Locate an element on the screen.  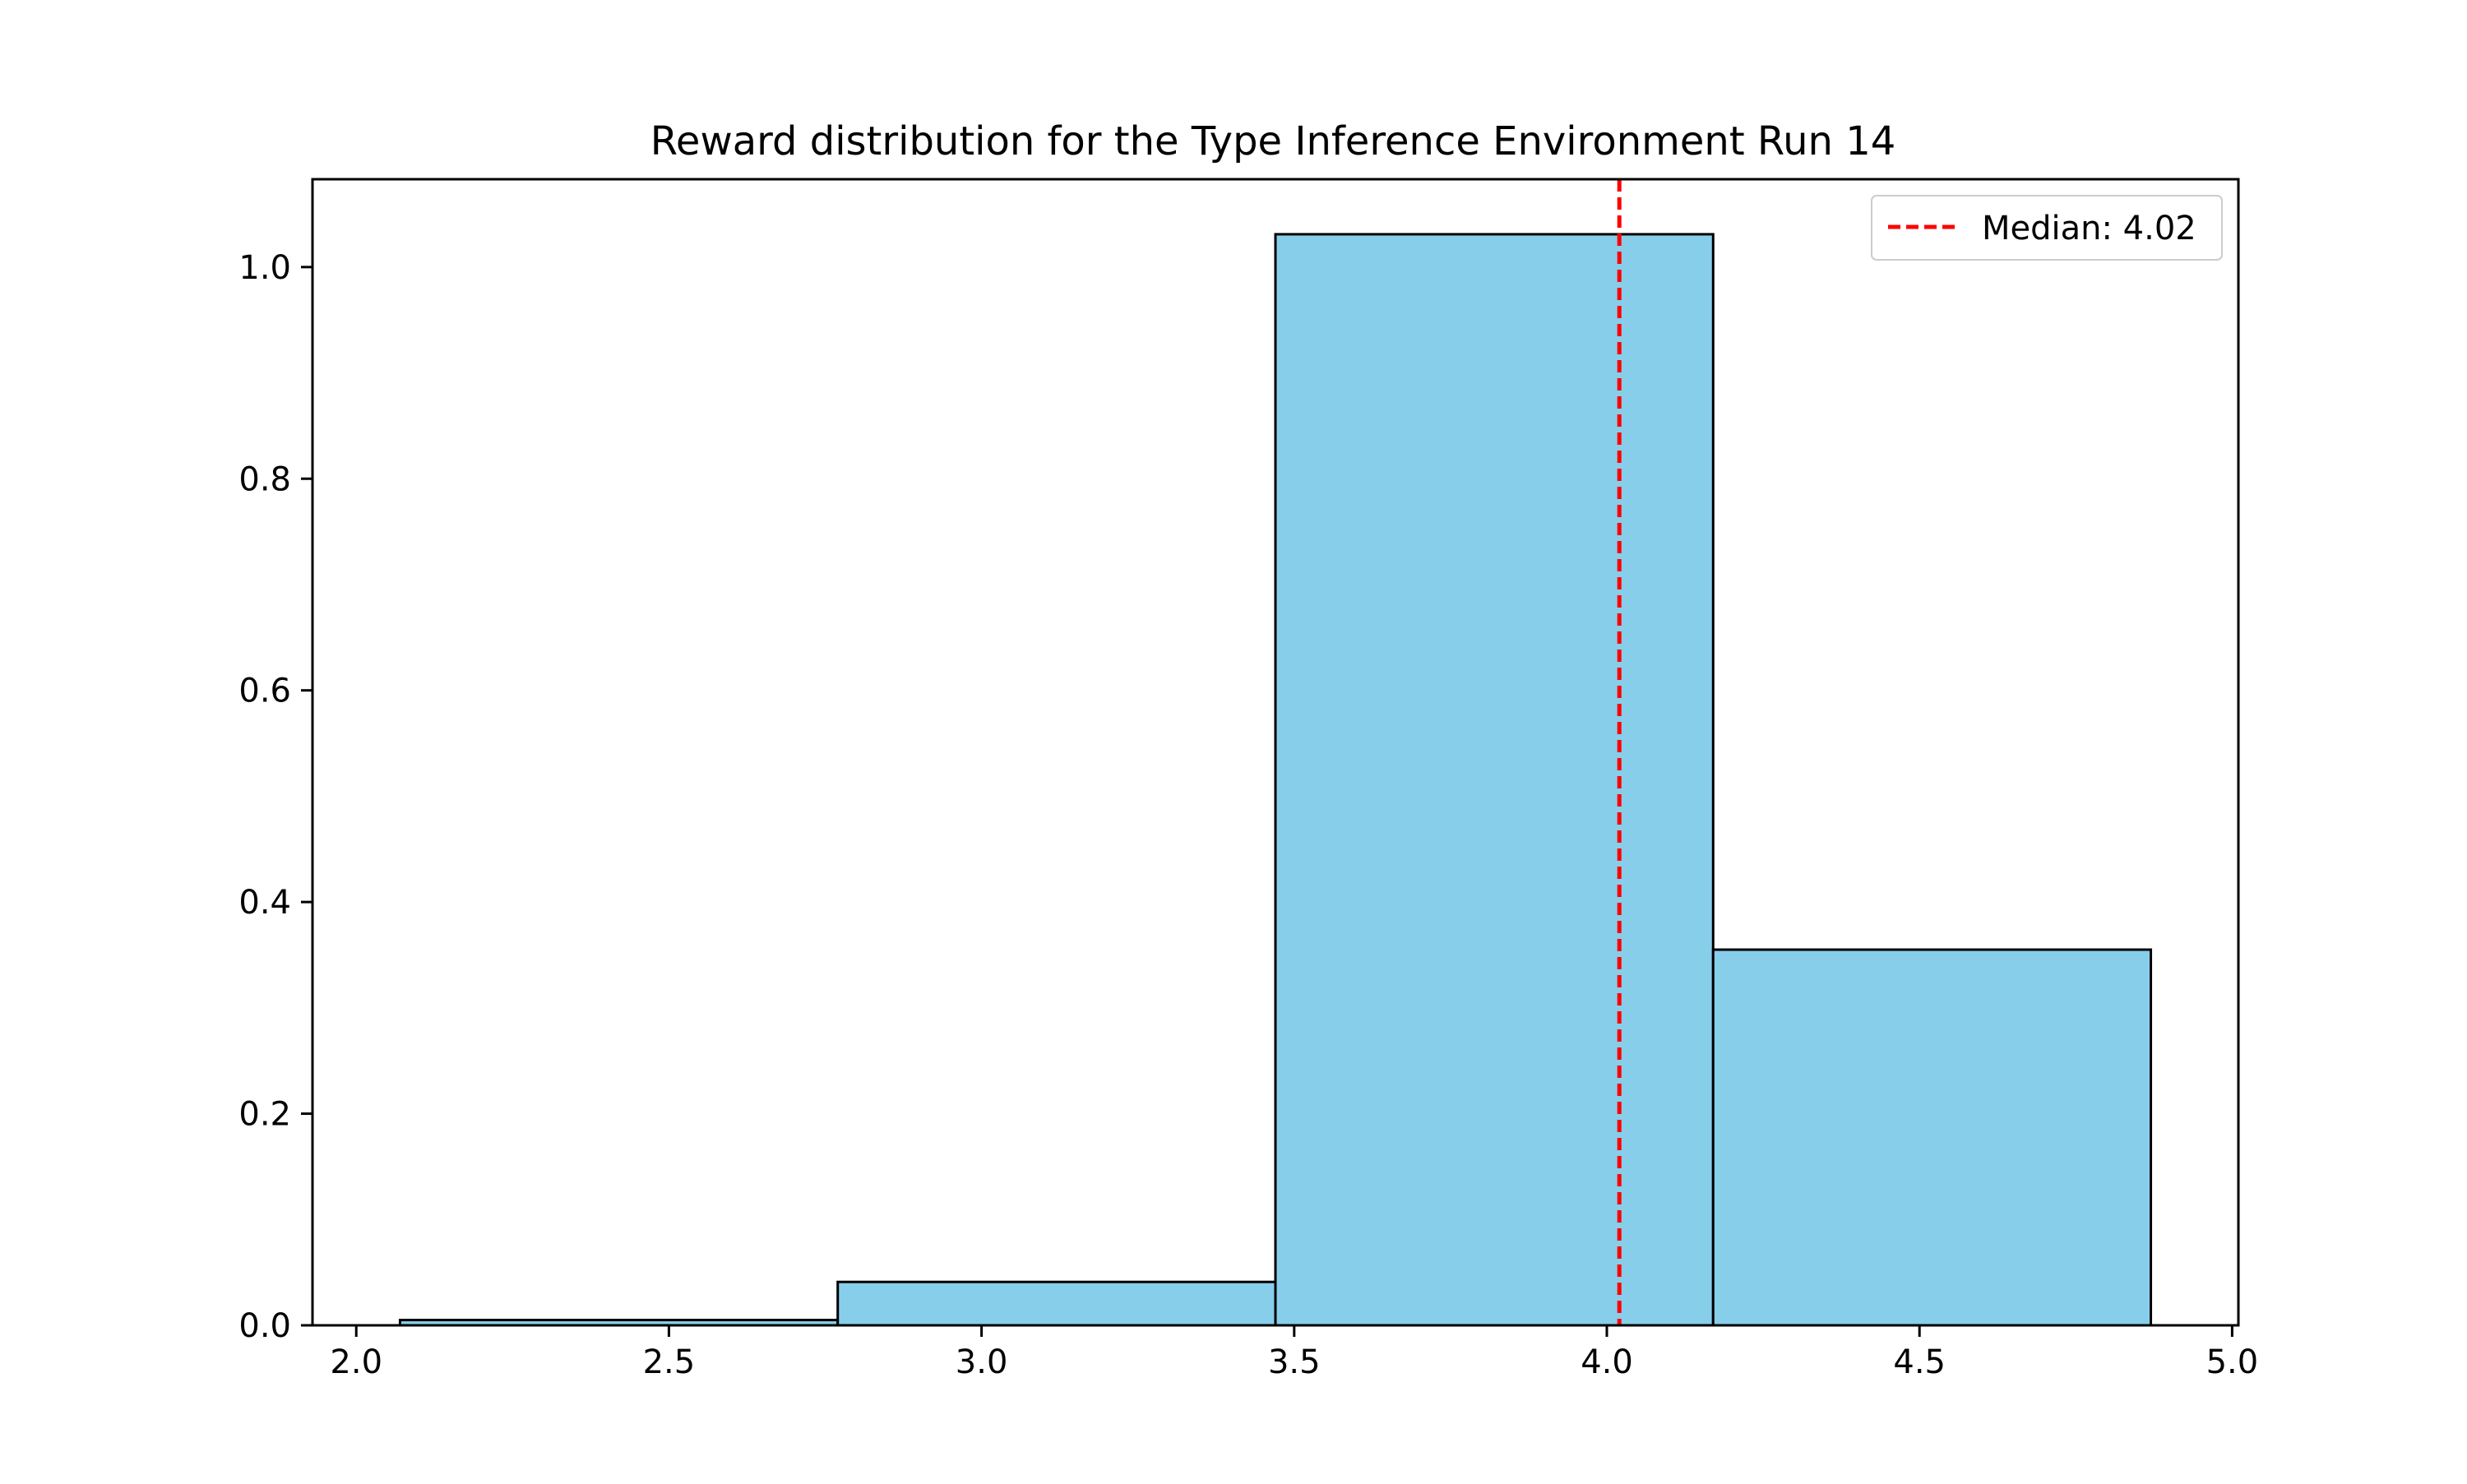
y-tick-label: 1.0 is located at coordinates (265, 268).